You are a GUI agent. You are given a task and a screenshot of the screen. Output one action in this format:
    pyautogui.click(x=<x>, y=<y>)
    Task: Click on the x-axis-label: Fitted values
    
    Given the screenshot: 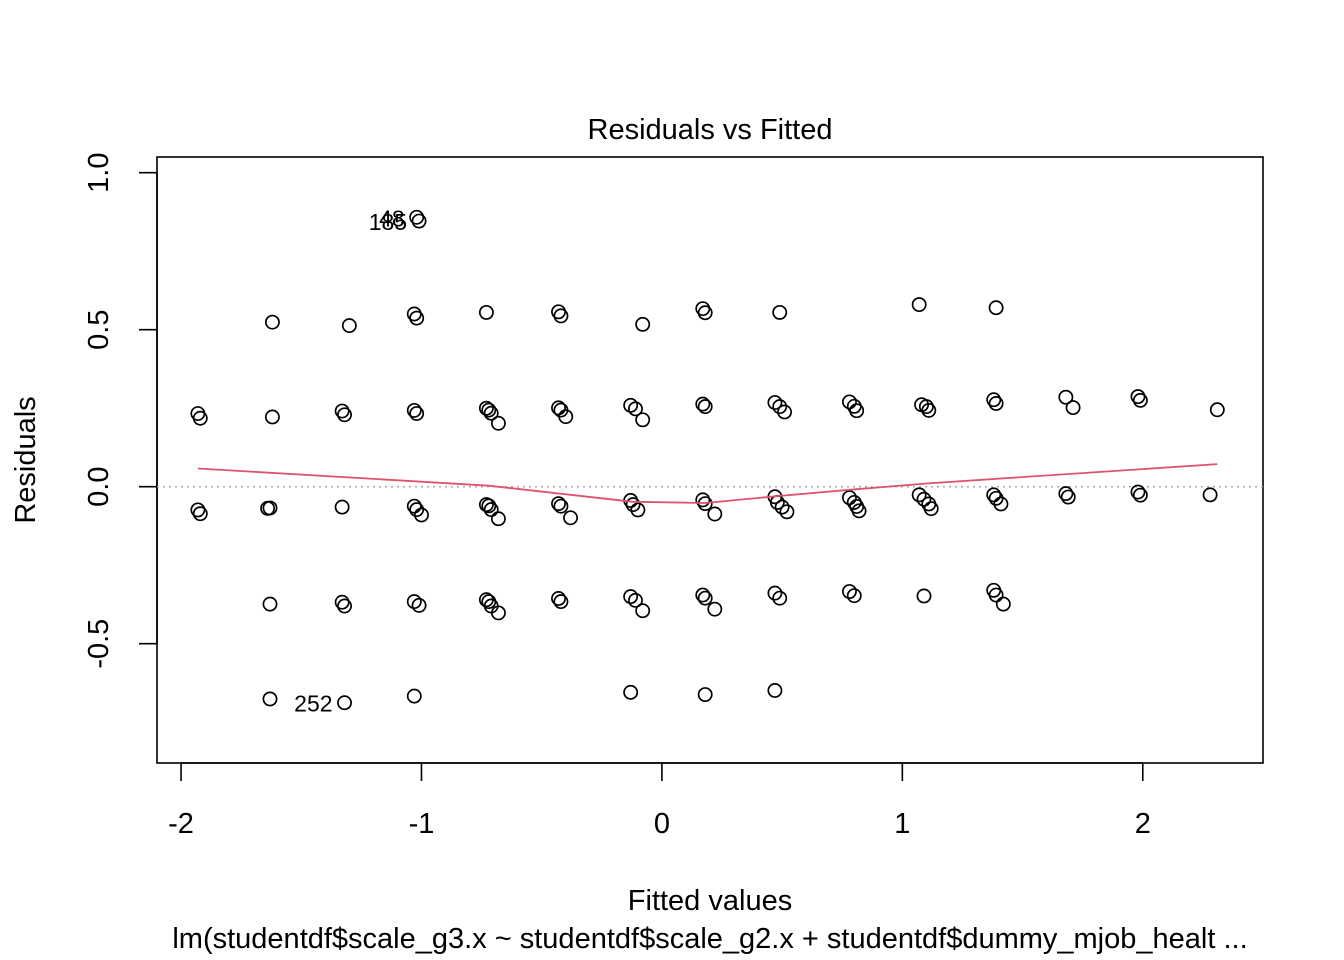 What is the action you would take?
    pyautogui.click(x=710, y=901)
    